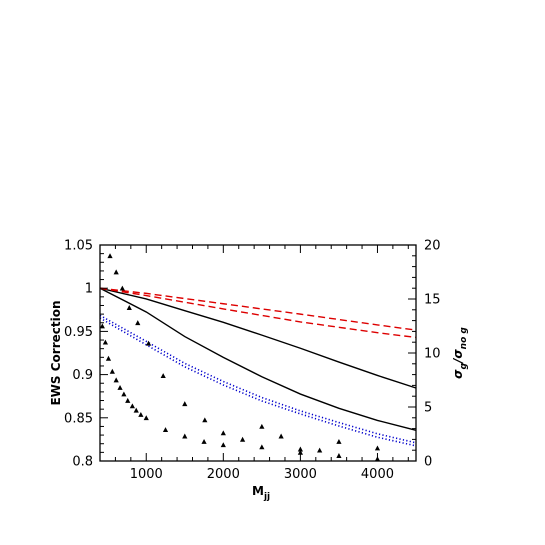 The height and width of the screenshot is (545, 545). I want to click on y-tick-label-right: 20, so click(432, 246).